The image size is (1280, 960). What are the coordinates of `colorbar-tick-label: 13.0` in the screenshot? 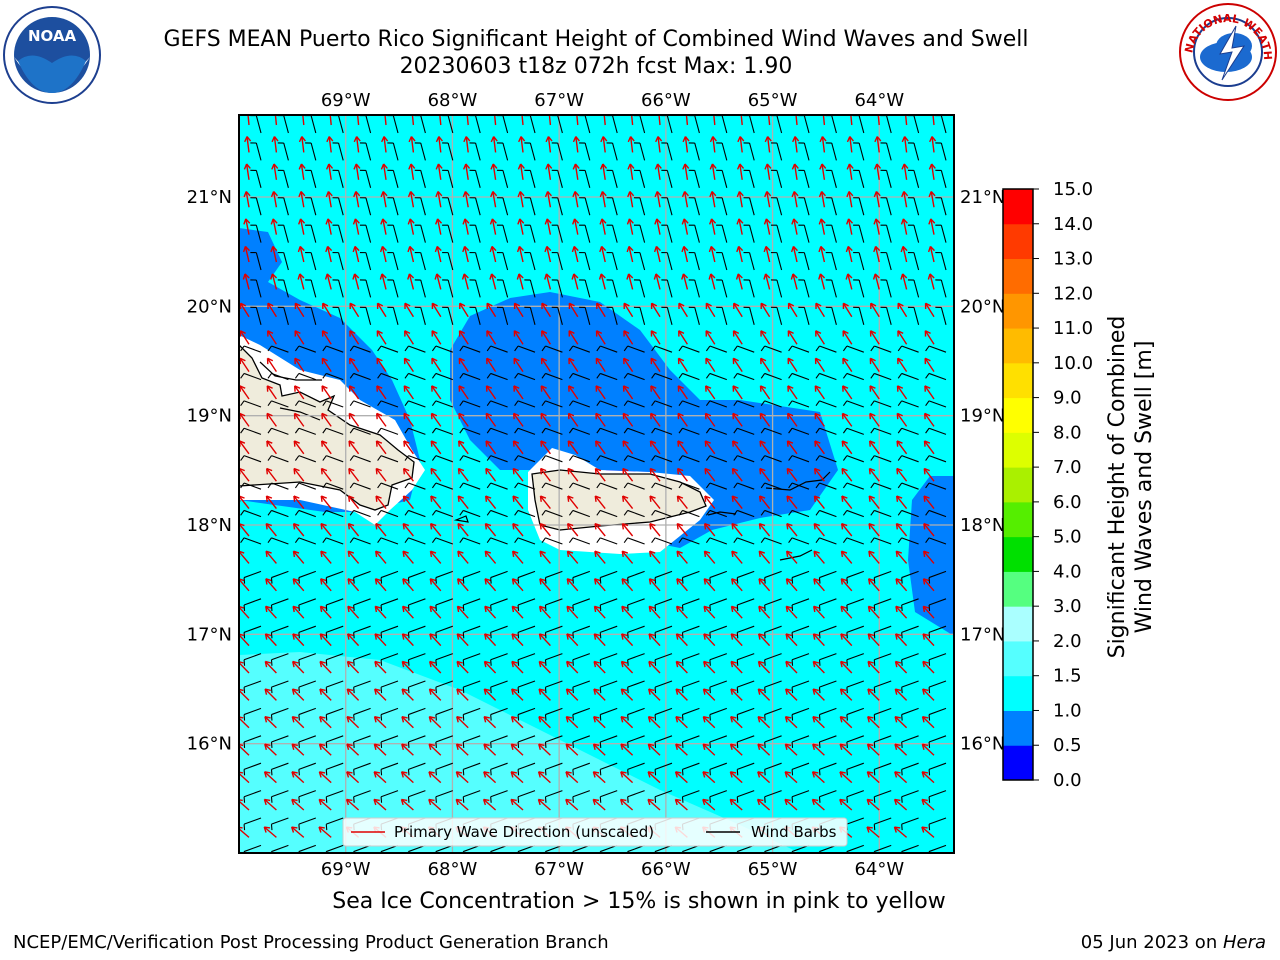 It's located at (1073, 259).